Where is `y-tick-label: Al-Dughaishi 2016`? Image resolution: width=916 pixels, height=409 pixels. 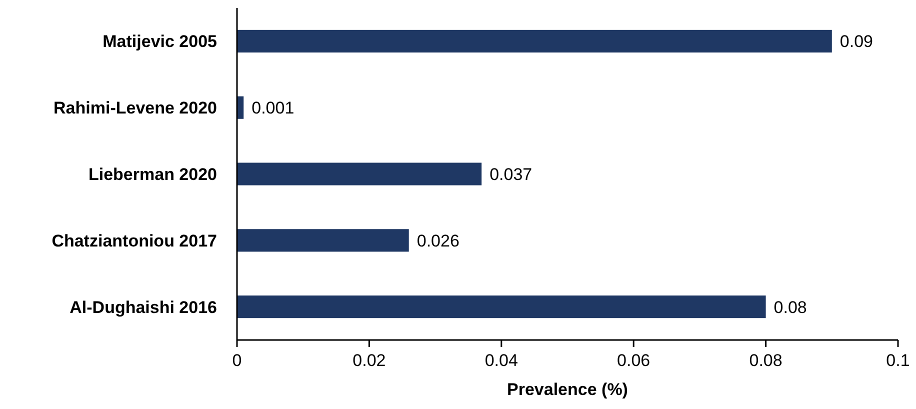 y-tick-label: Al-Dughaishi 2016 is located at coordinates (143, 307).